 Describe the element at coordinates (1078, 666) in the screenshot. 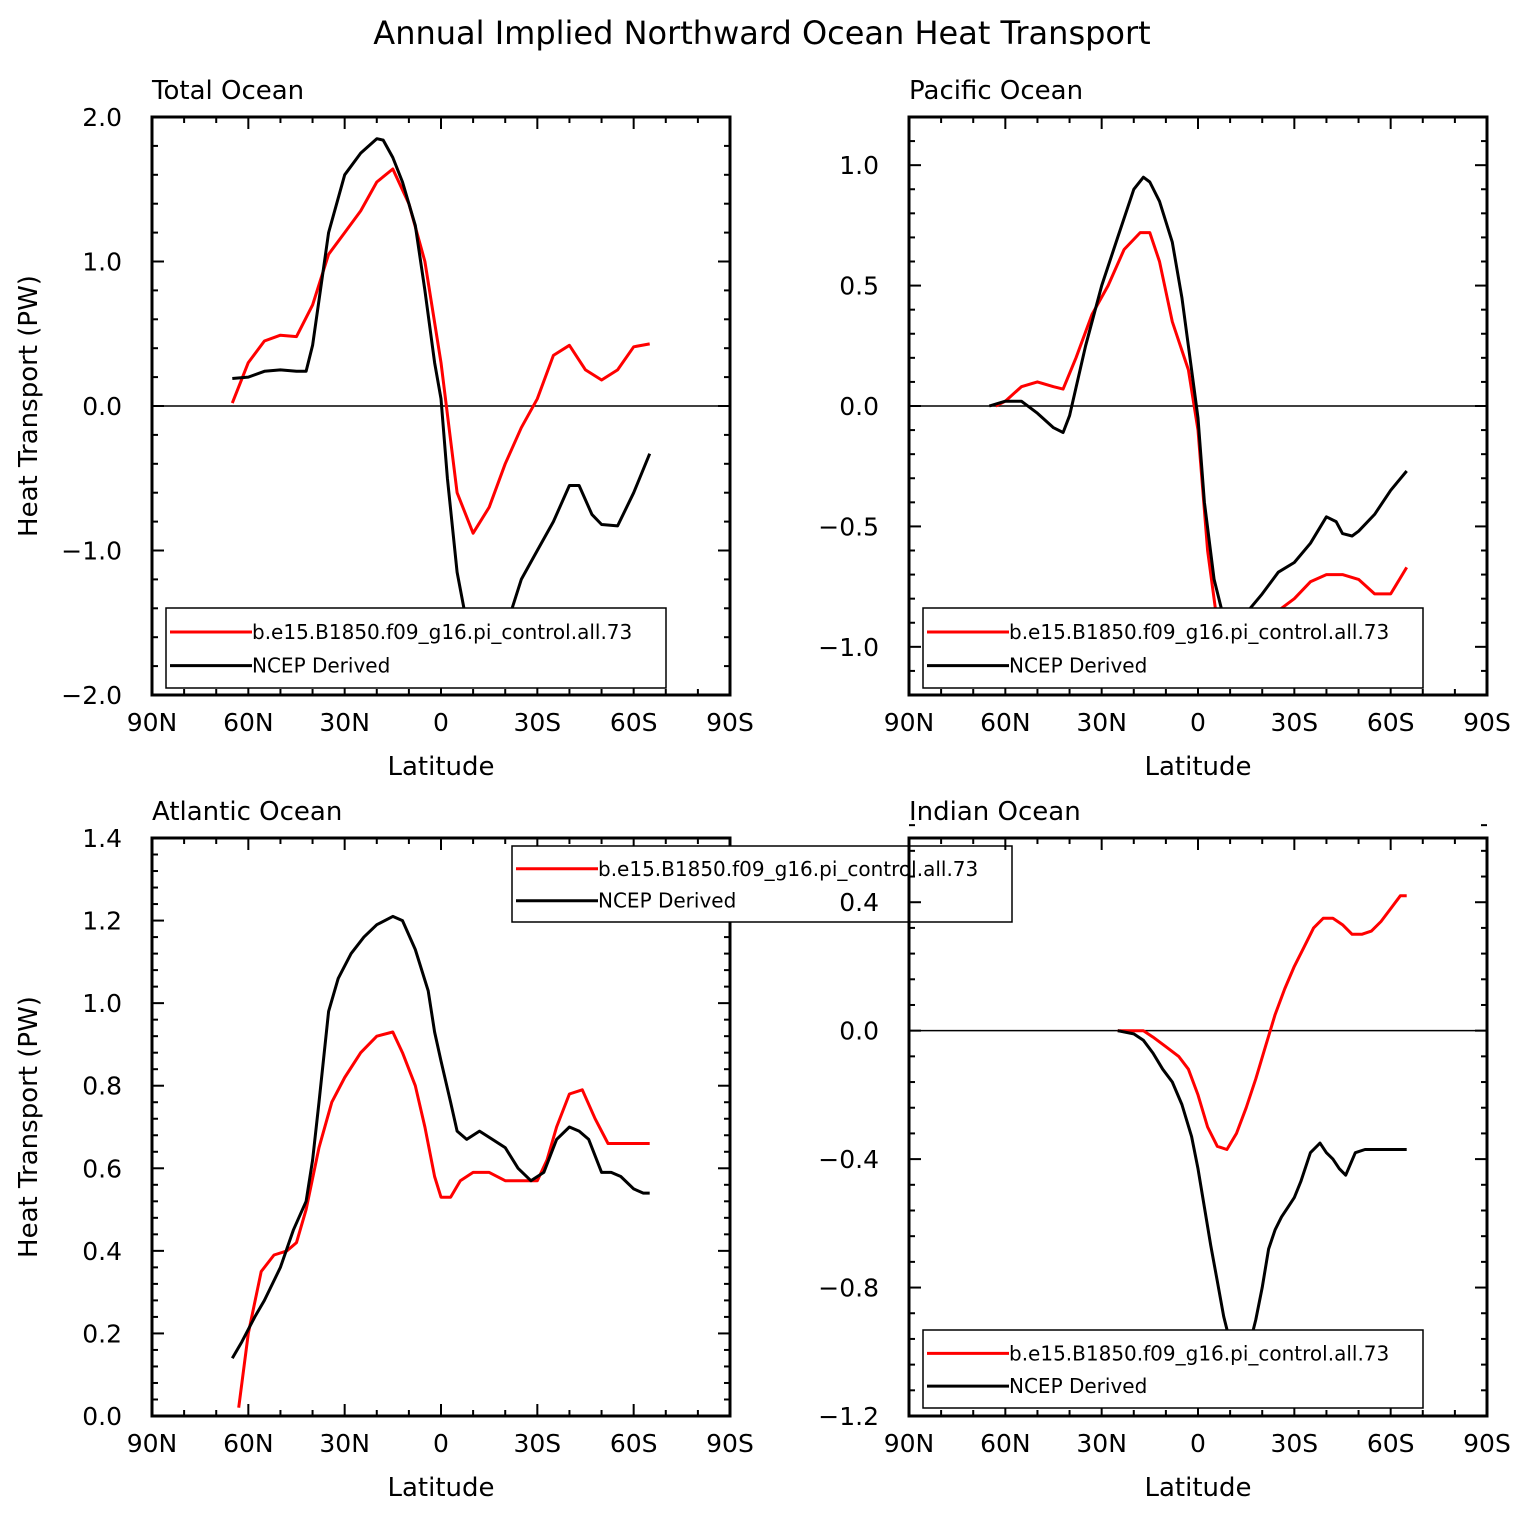

I see `pacific-ocean-legend-label-1: NCEP Derived` at that location.